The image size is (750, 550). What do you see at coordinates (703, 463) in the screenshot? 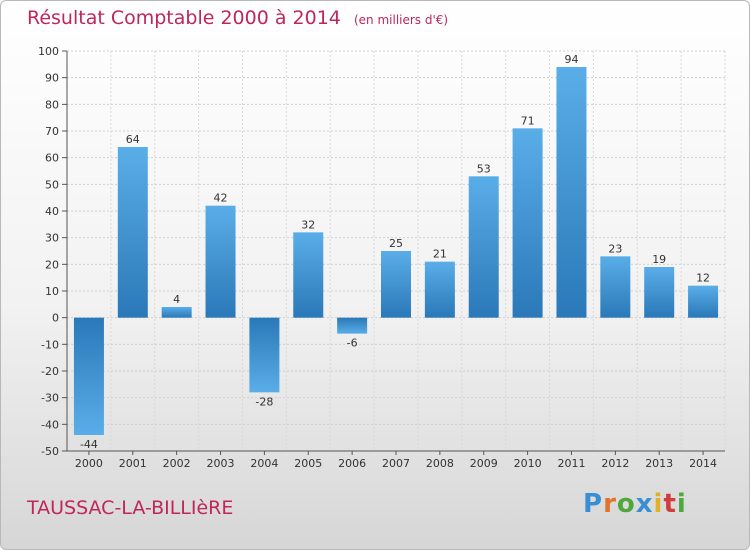
I see `x-tick-label-2014: 2014` at bounding box center [703, 463].